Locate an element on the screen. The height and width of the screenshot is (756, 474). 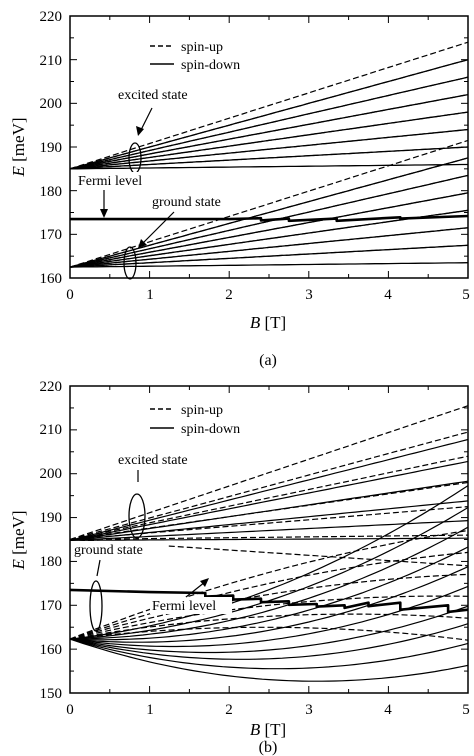
a-annotation-ground-state: ground state is located at coordinates (186, 202).